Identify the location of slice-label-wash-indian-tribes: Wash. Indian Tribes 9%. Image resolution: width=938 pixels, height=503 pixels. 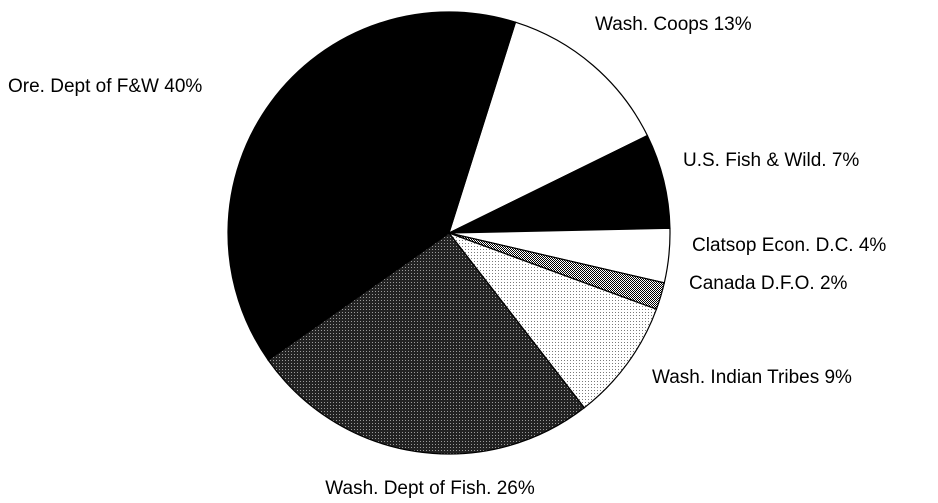
(752, 377).